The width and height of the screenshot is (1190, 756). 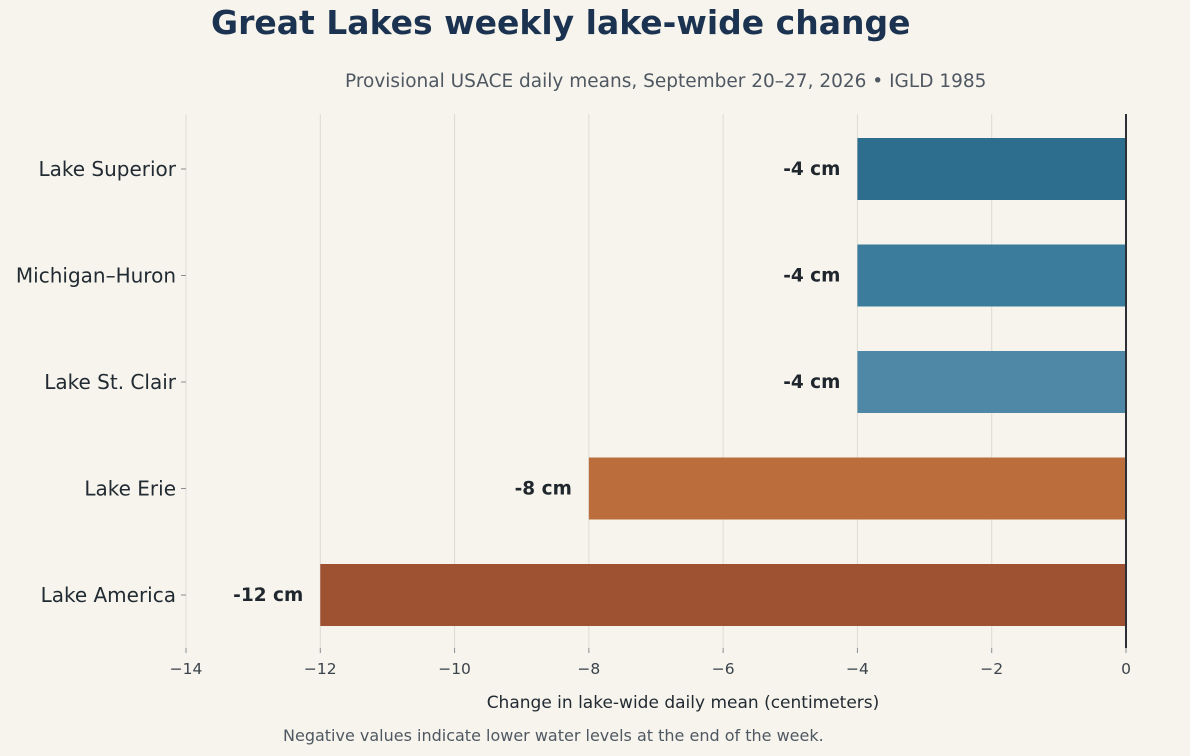 I want to click on x-tick-label: −4, so click(x=857, y=669).